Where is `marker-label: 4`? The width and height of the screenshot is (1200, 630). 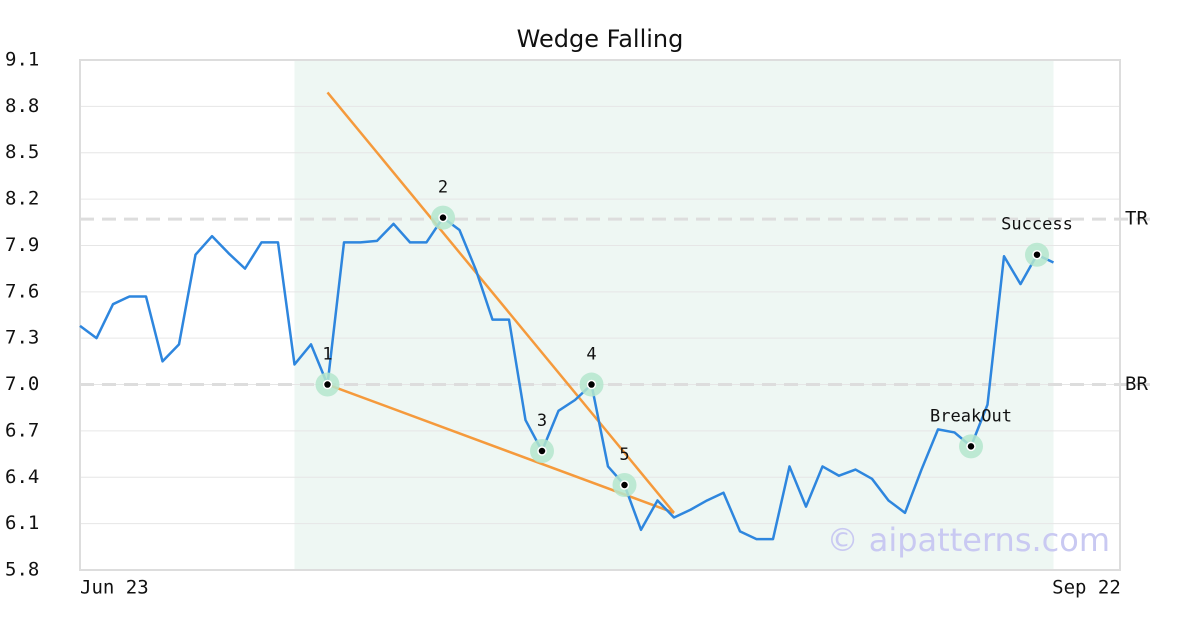
marker-label: 4 is located at coordinates (591, 355).